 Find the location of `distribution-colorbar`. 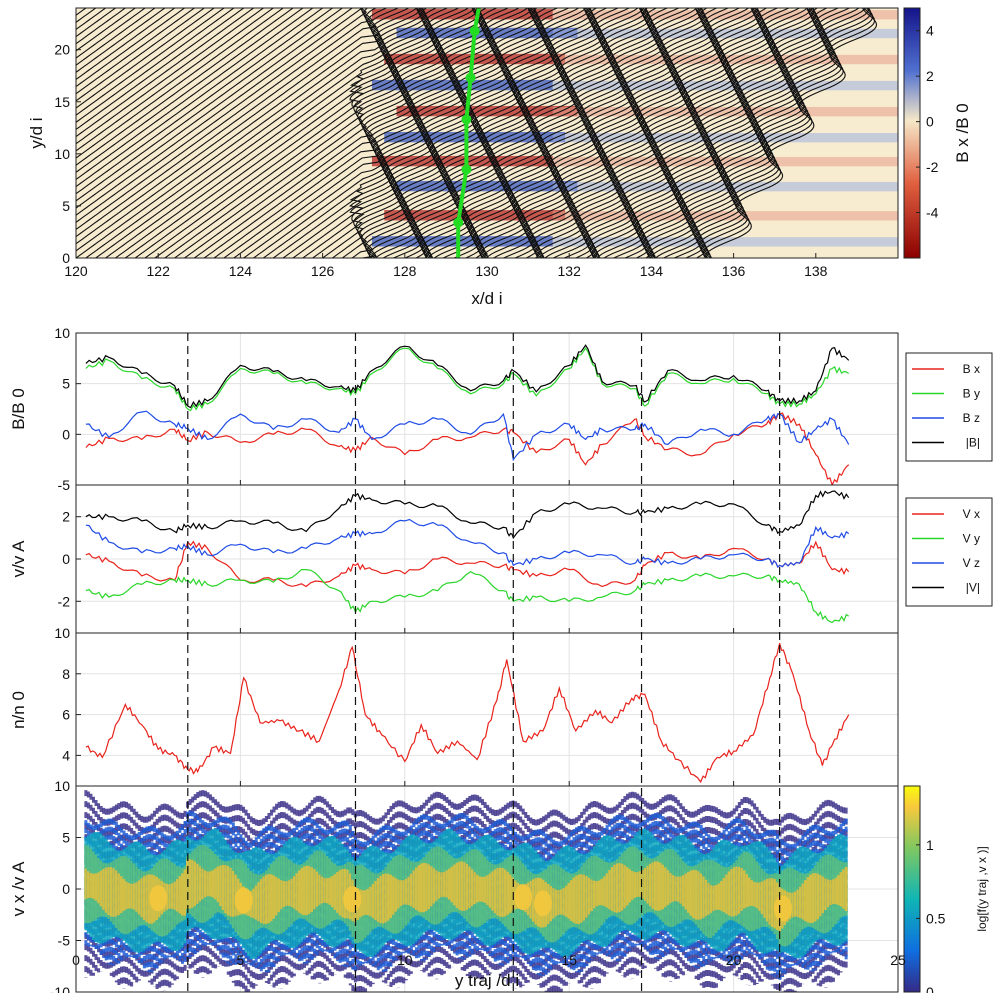

distribution-colorbar is located at coordinates (912, 889).